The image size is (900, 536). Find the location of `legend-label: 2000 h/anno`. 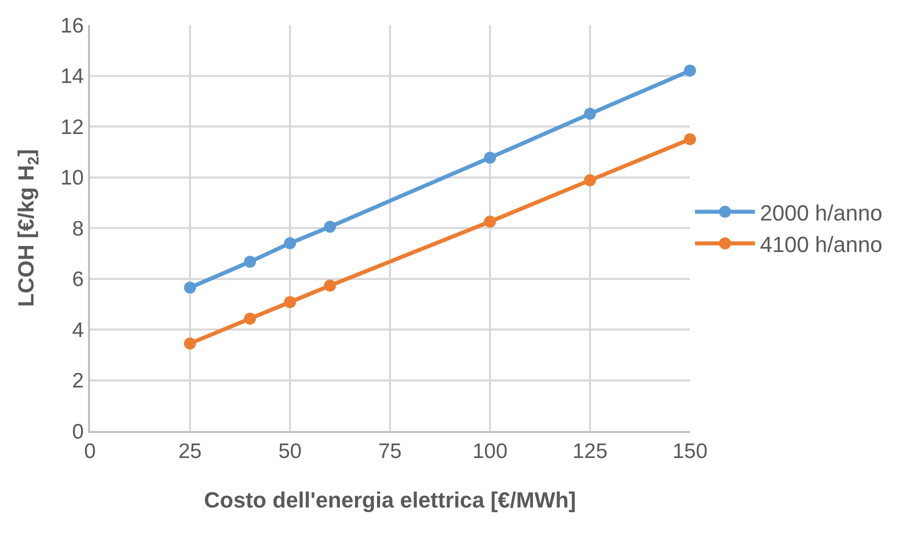

legend-label: 2000 h/anno is located at coordinates (821, 213).